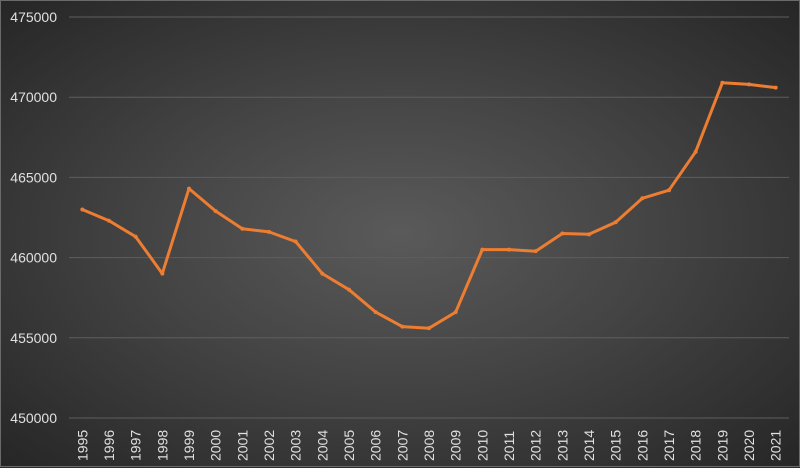 The width and height of the screenshot is (800, 468). Describe the element at coordinates (216, 445) in the screenshot. I see `x-tick-label: 2000` at that location.